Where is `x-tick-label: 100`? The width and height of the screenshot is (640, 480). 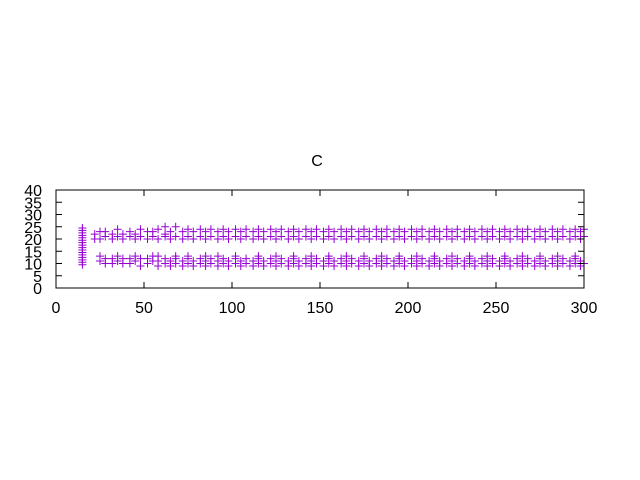
x-tick-label: 100 is located at coordinates (232, 308).